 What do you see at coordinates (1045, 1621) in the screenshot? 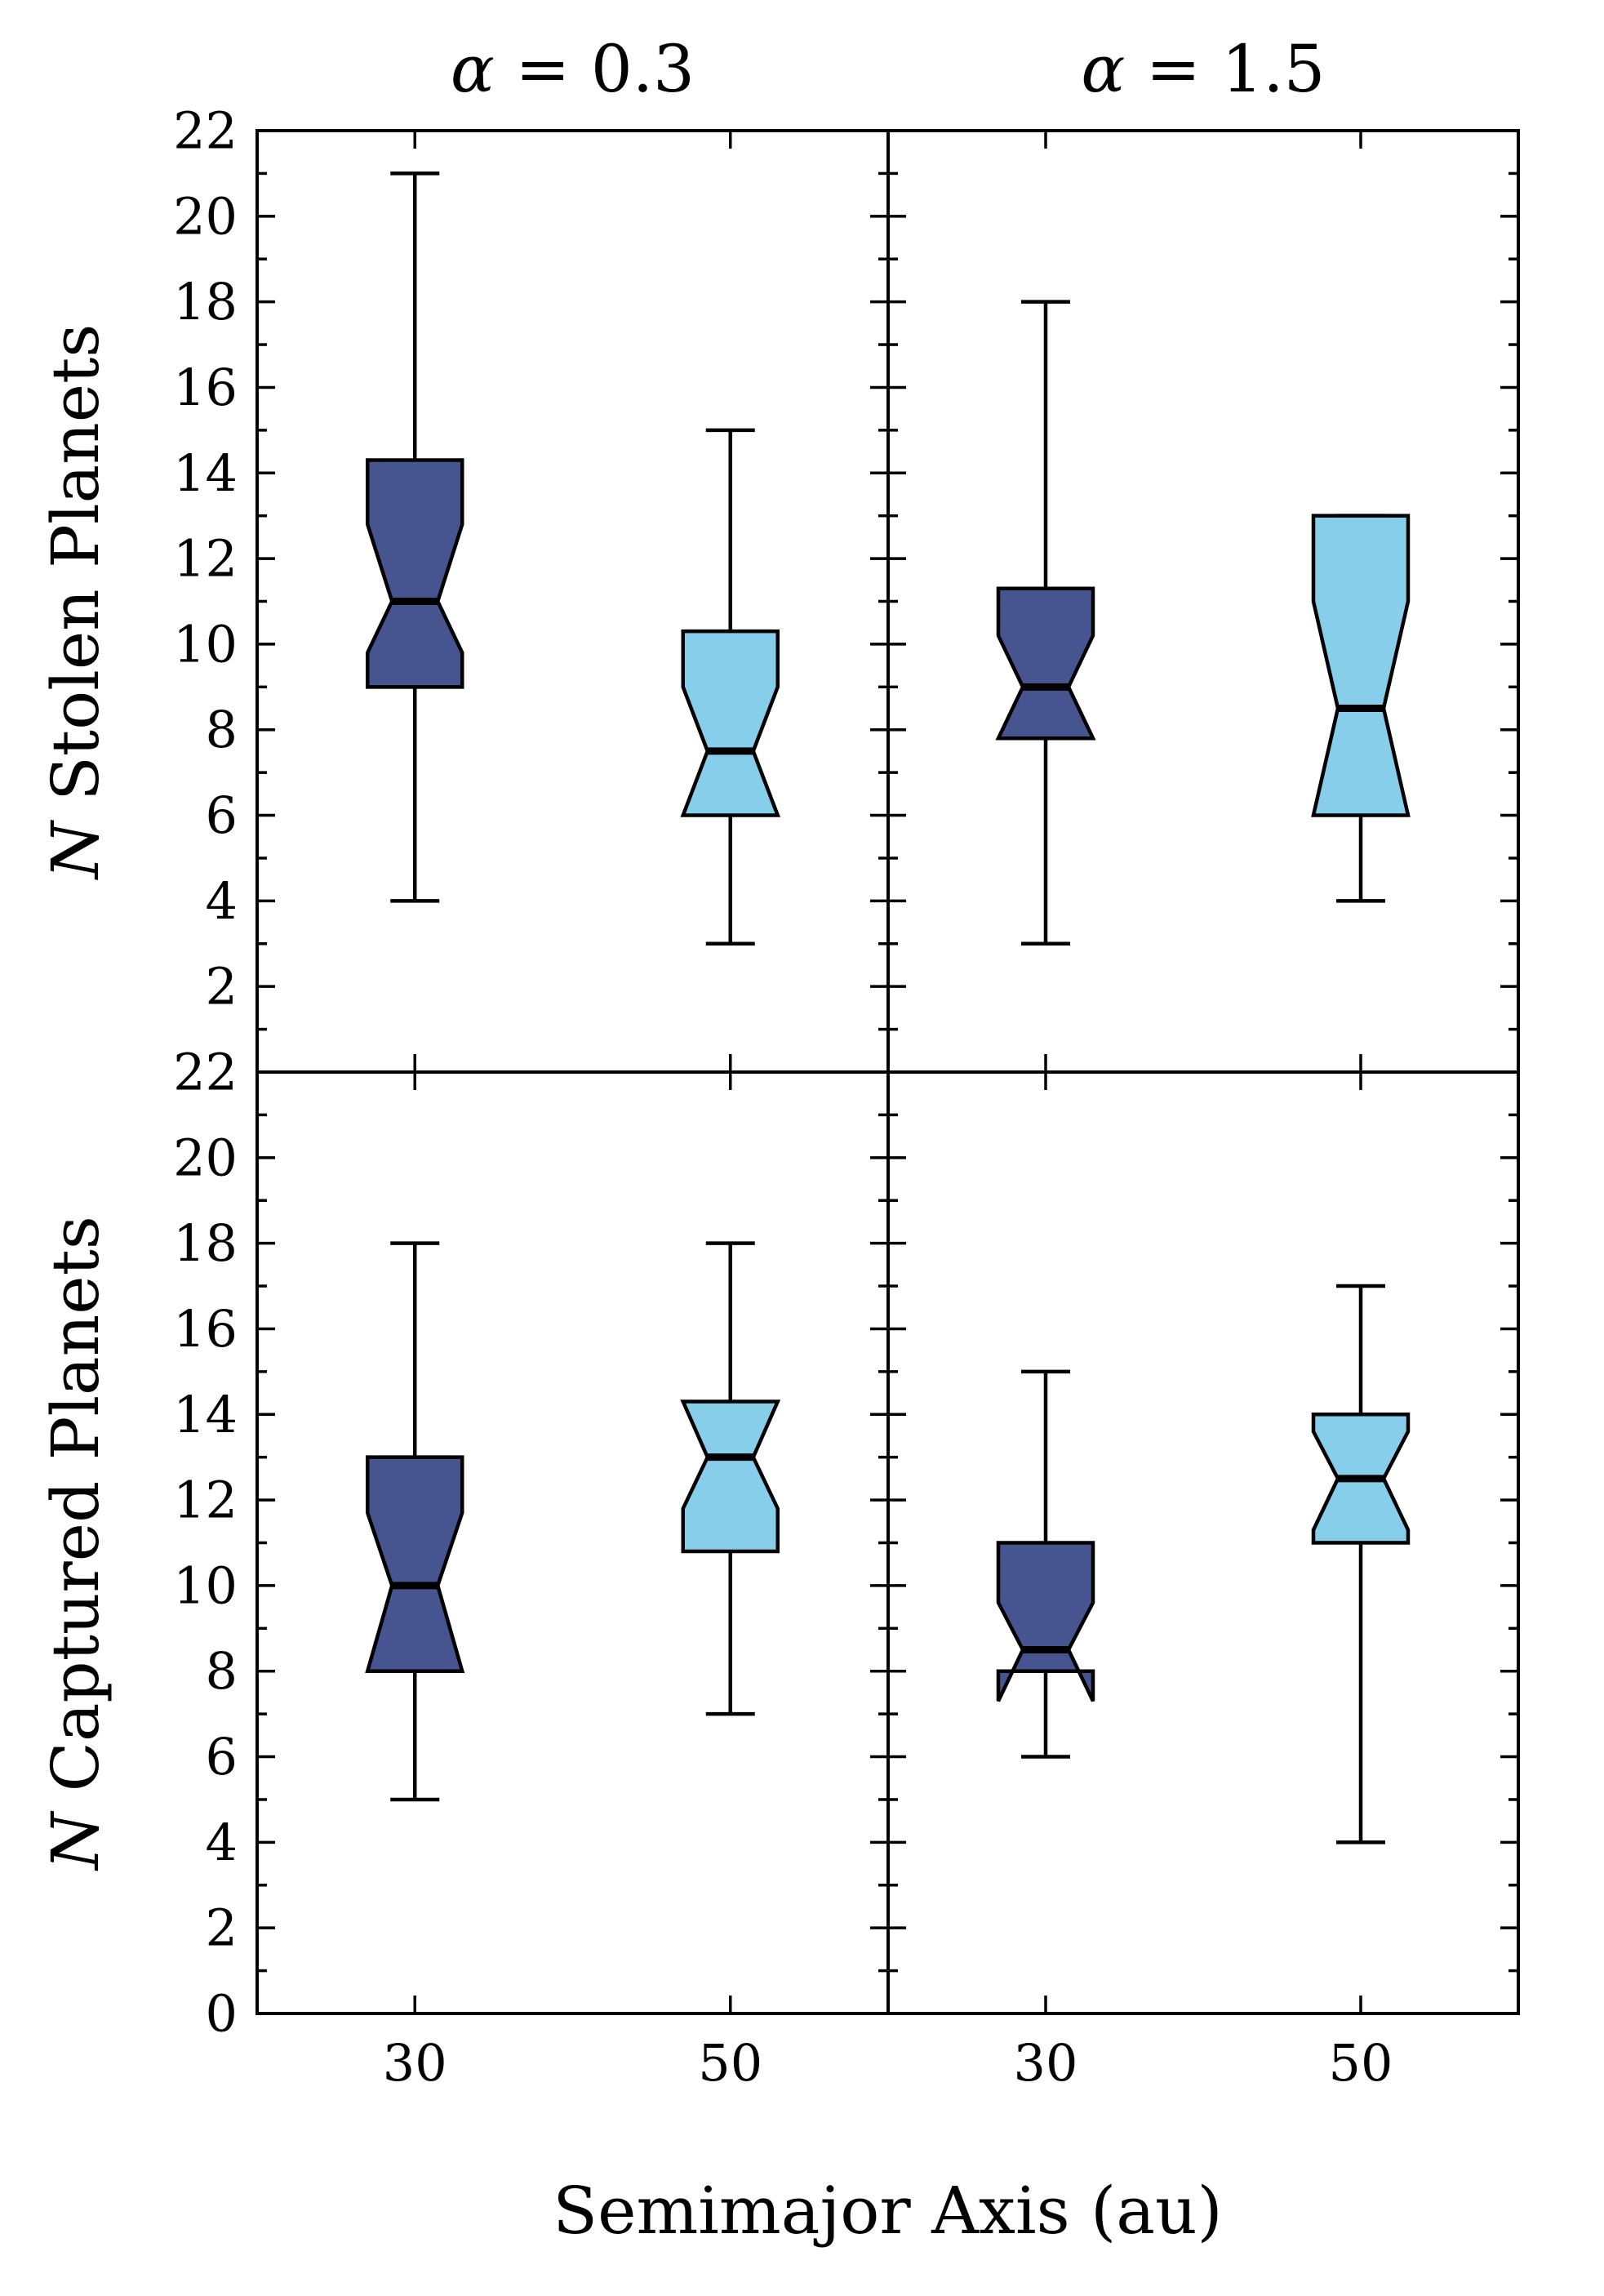
I see `panel-r1c1-box-30-notched-box` at bounding box center [1045, 1621].